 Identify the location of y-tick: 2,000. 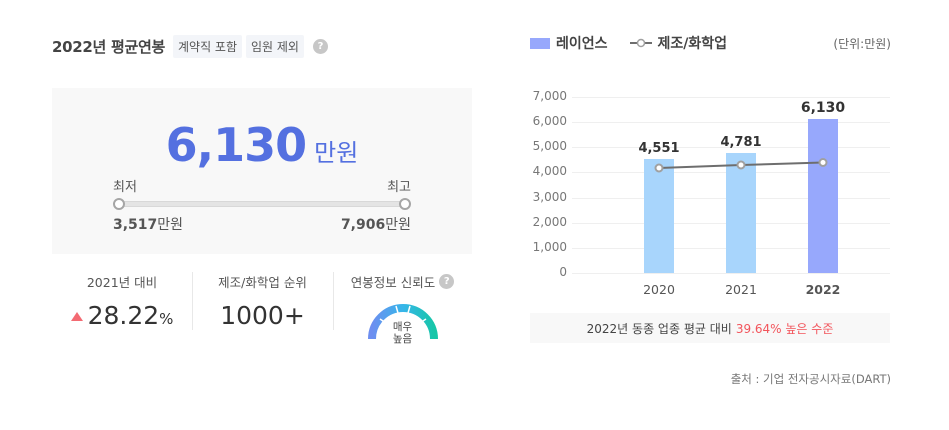
(549, 222).